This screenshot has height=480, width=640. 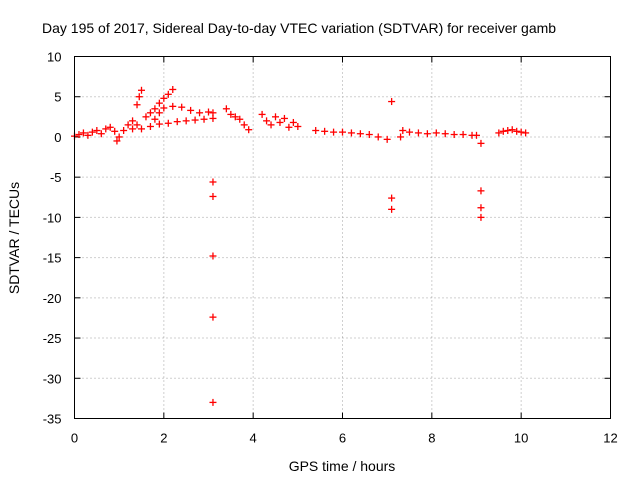 I want to click on y-tick-label: -30, so click(x=52, y=378).